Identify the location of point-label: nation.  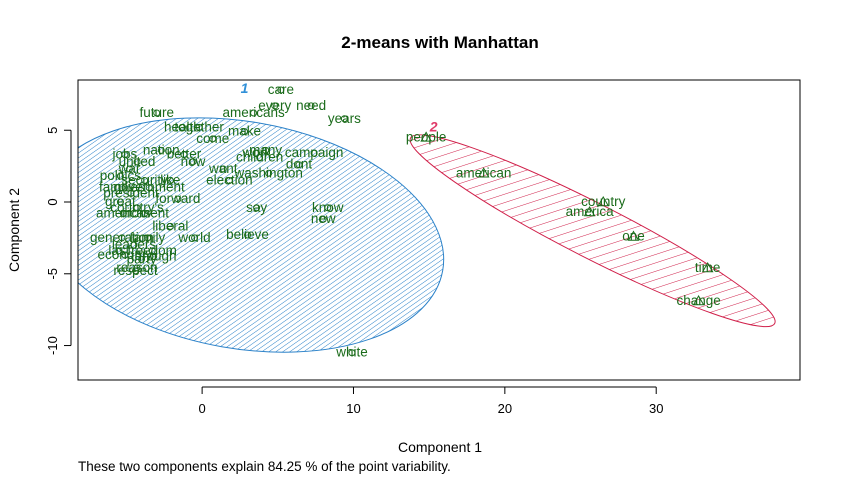
(161, 149).